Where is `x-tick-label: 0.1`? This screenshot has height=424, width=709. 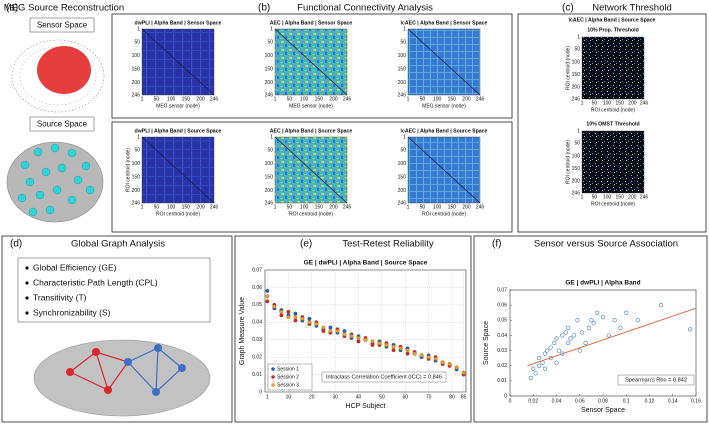
x-tick-label: 0.1 is located at coordinates (626, 401).